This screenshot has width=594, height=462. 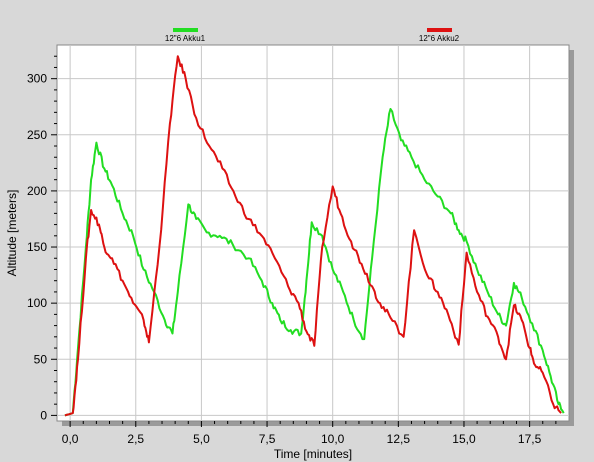 I want to click on x-axis-title: Time [minutes], so click(x=313, y=454).